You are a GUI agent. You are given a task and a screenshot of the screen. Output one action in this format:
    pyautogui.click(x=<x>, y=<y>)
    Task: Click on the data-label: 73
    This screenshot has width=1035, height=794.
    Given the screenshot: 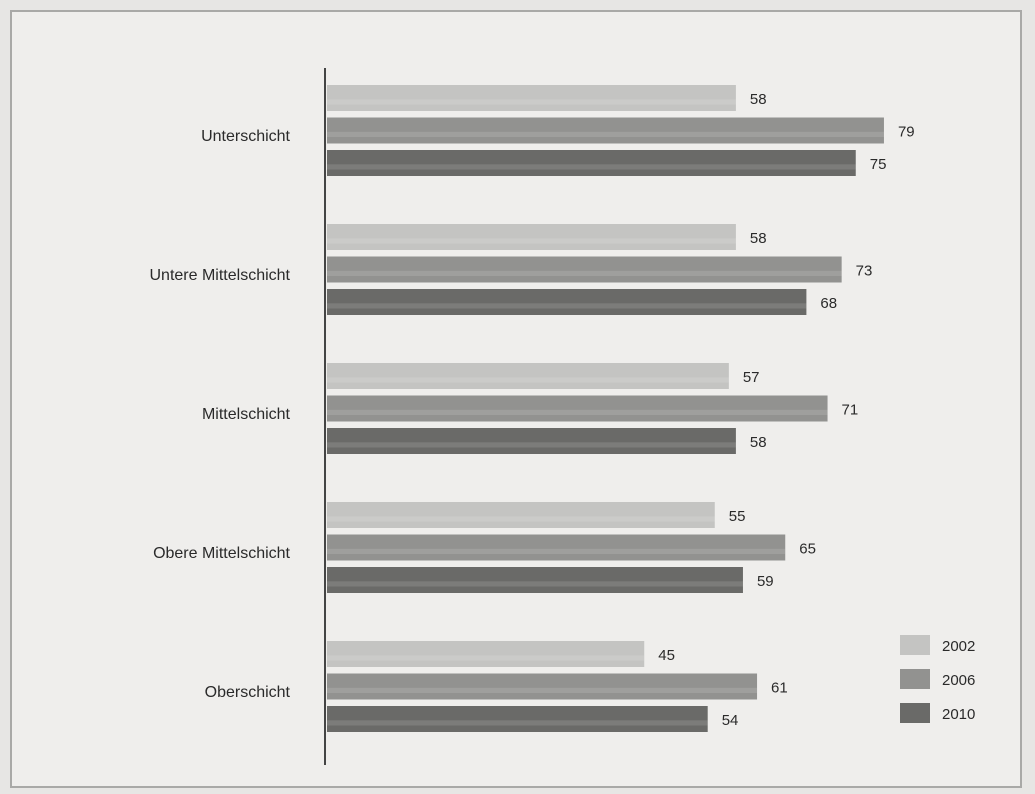 What is the action you would take?
    pyautogui.click(x=864, y=271)
    